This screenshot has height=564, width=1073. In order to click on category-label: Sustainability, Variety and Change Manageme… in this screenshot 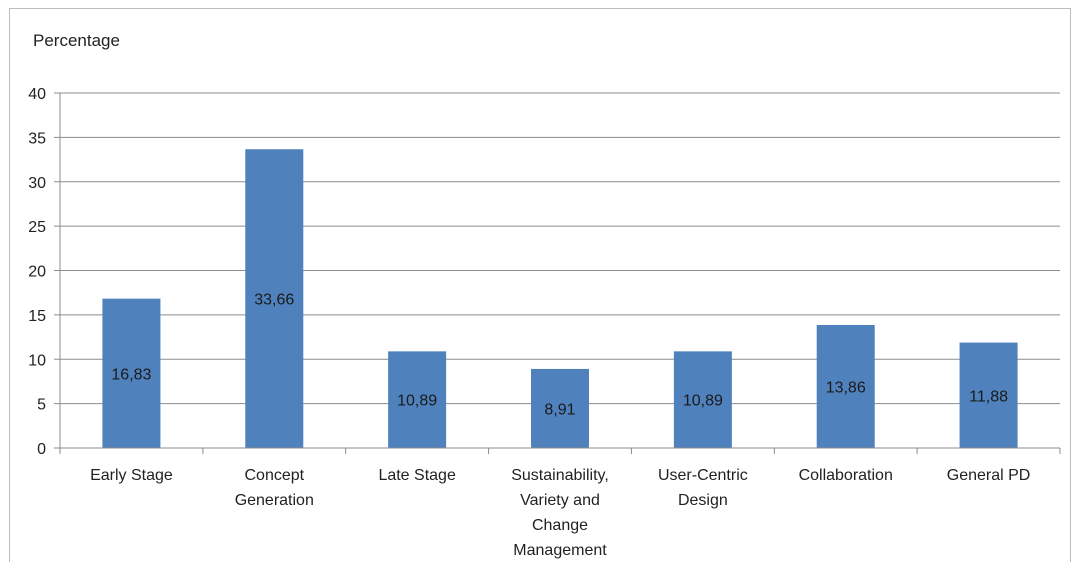, I will do `click(560, 513)`.